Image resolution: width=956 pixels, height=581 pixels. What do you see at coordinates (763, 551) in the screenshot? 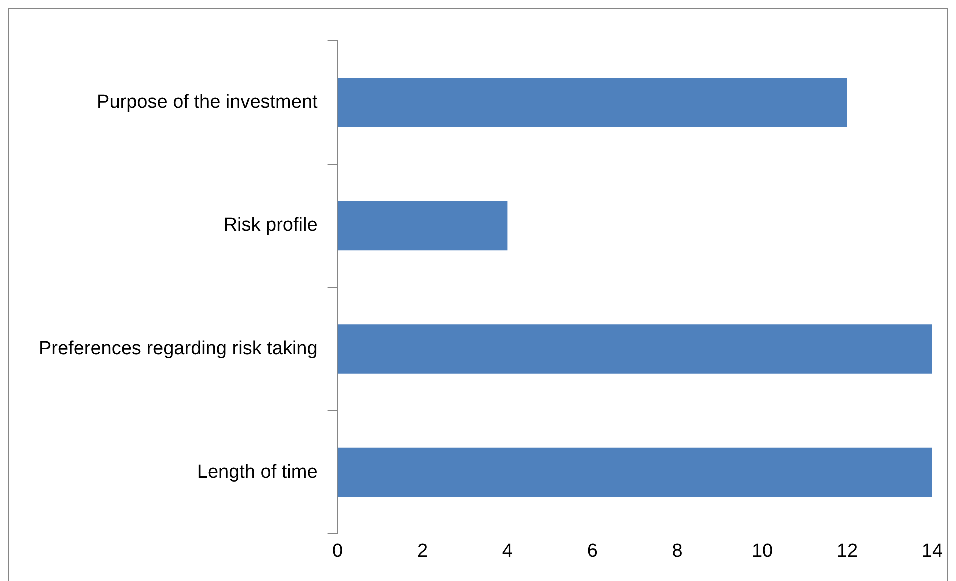
I see `x-tick-label: 10` at bounding box center [763, 551].